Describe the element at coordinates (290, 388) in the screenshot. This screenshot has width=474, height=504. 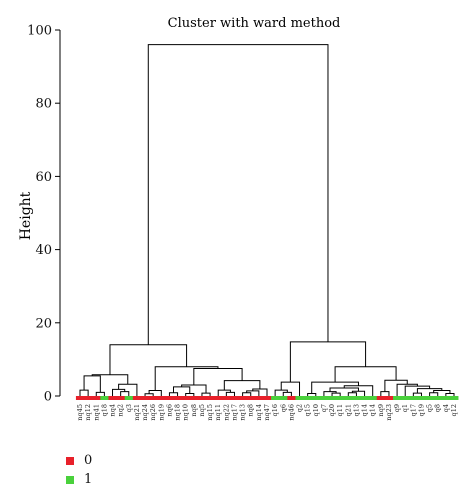
I see `merge-C3` at that location.